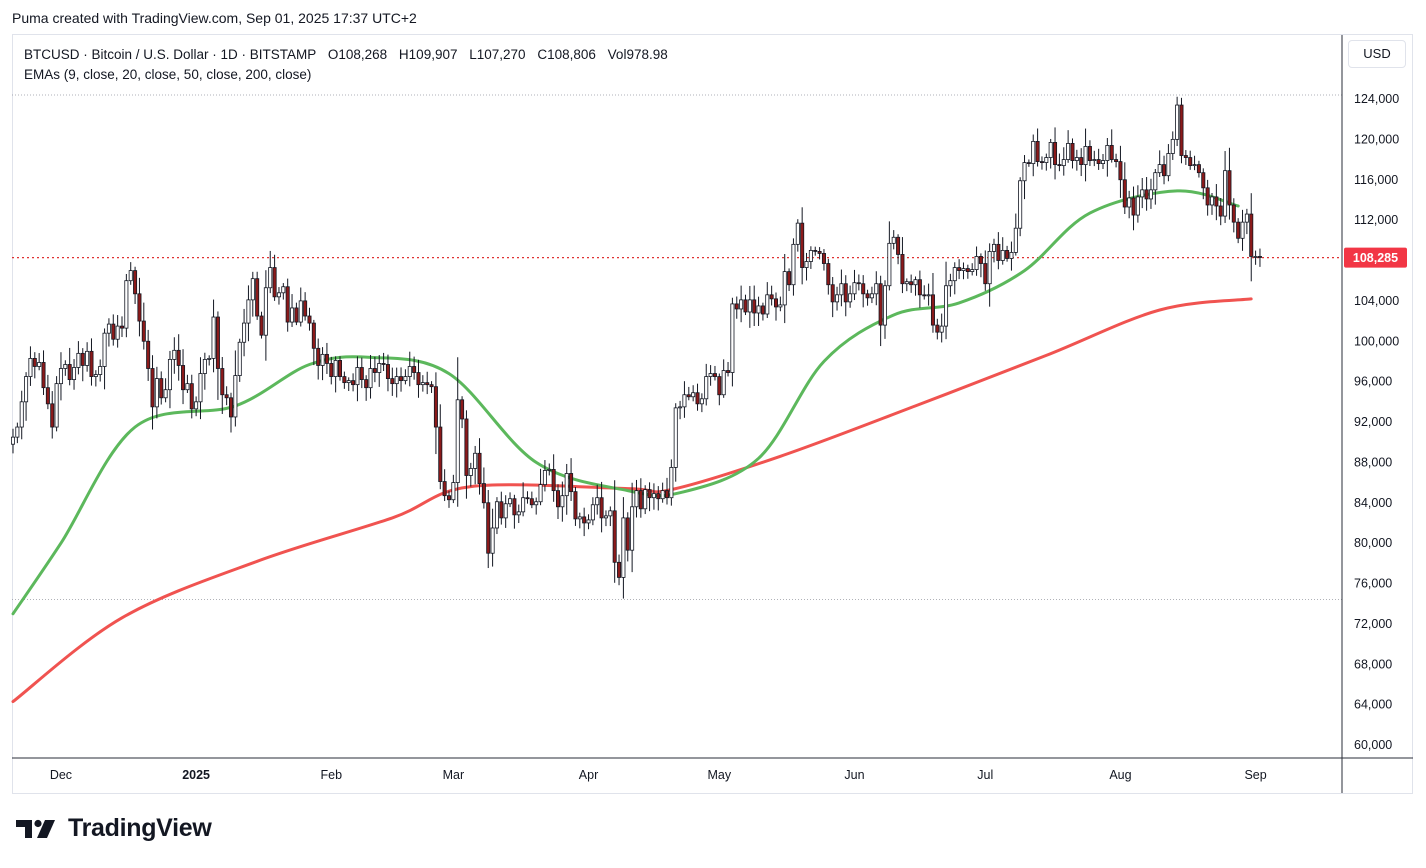 The image size is (1426, 868). Describe the element at coordinates (1376, 139) in the screenshot. I see `y-tick-label: 120,000` at that location.